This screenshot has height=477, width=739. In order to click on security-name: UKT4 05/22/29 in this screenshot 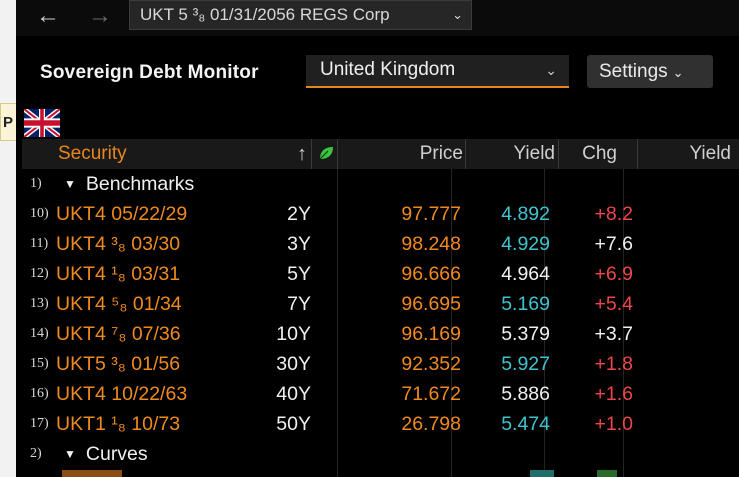, I will do `click(122, 214)`.